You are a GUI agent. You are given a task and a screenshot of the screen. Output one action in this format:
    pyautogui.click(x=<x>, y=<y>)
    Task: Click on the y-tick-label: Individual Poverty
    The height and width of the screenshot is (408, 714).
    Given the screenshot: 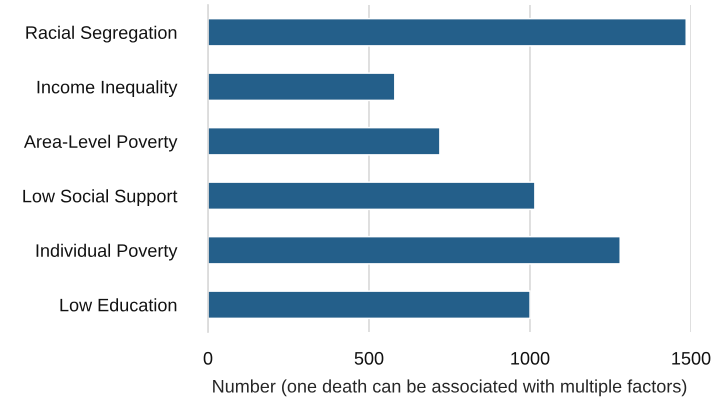 What is the action you would take?
    pyautogui.click(x=107, y=252)
    